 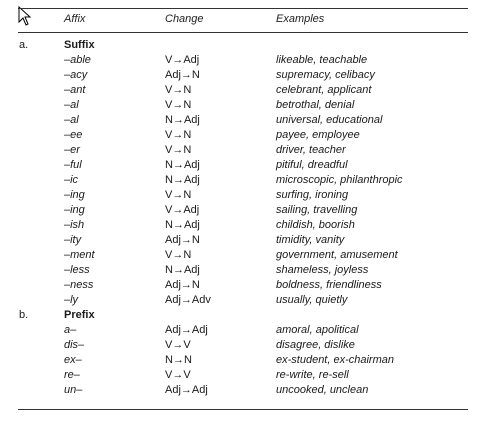 What do you see at coordinates (244, 165) in the screenshot?
I see `table-row: –ful N→Adj pitiful, dreadful` at bounding box center [244, 165].